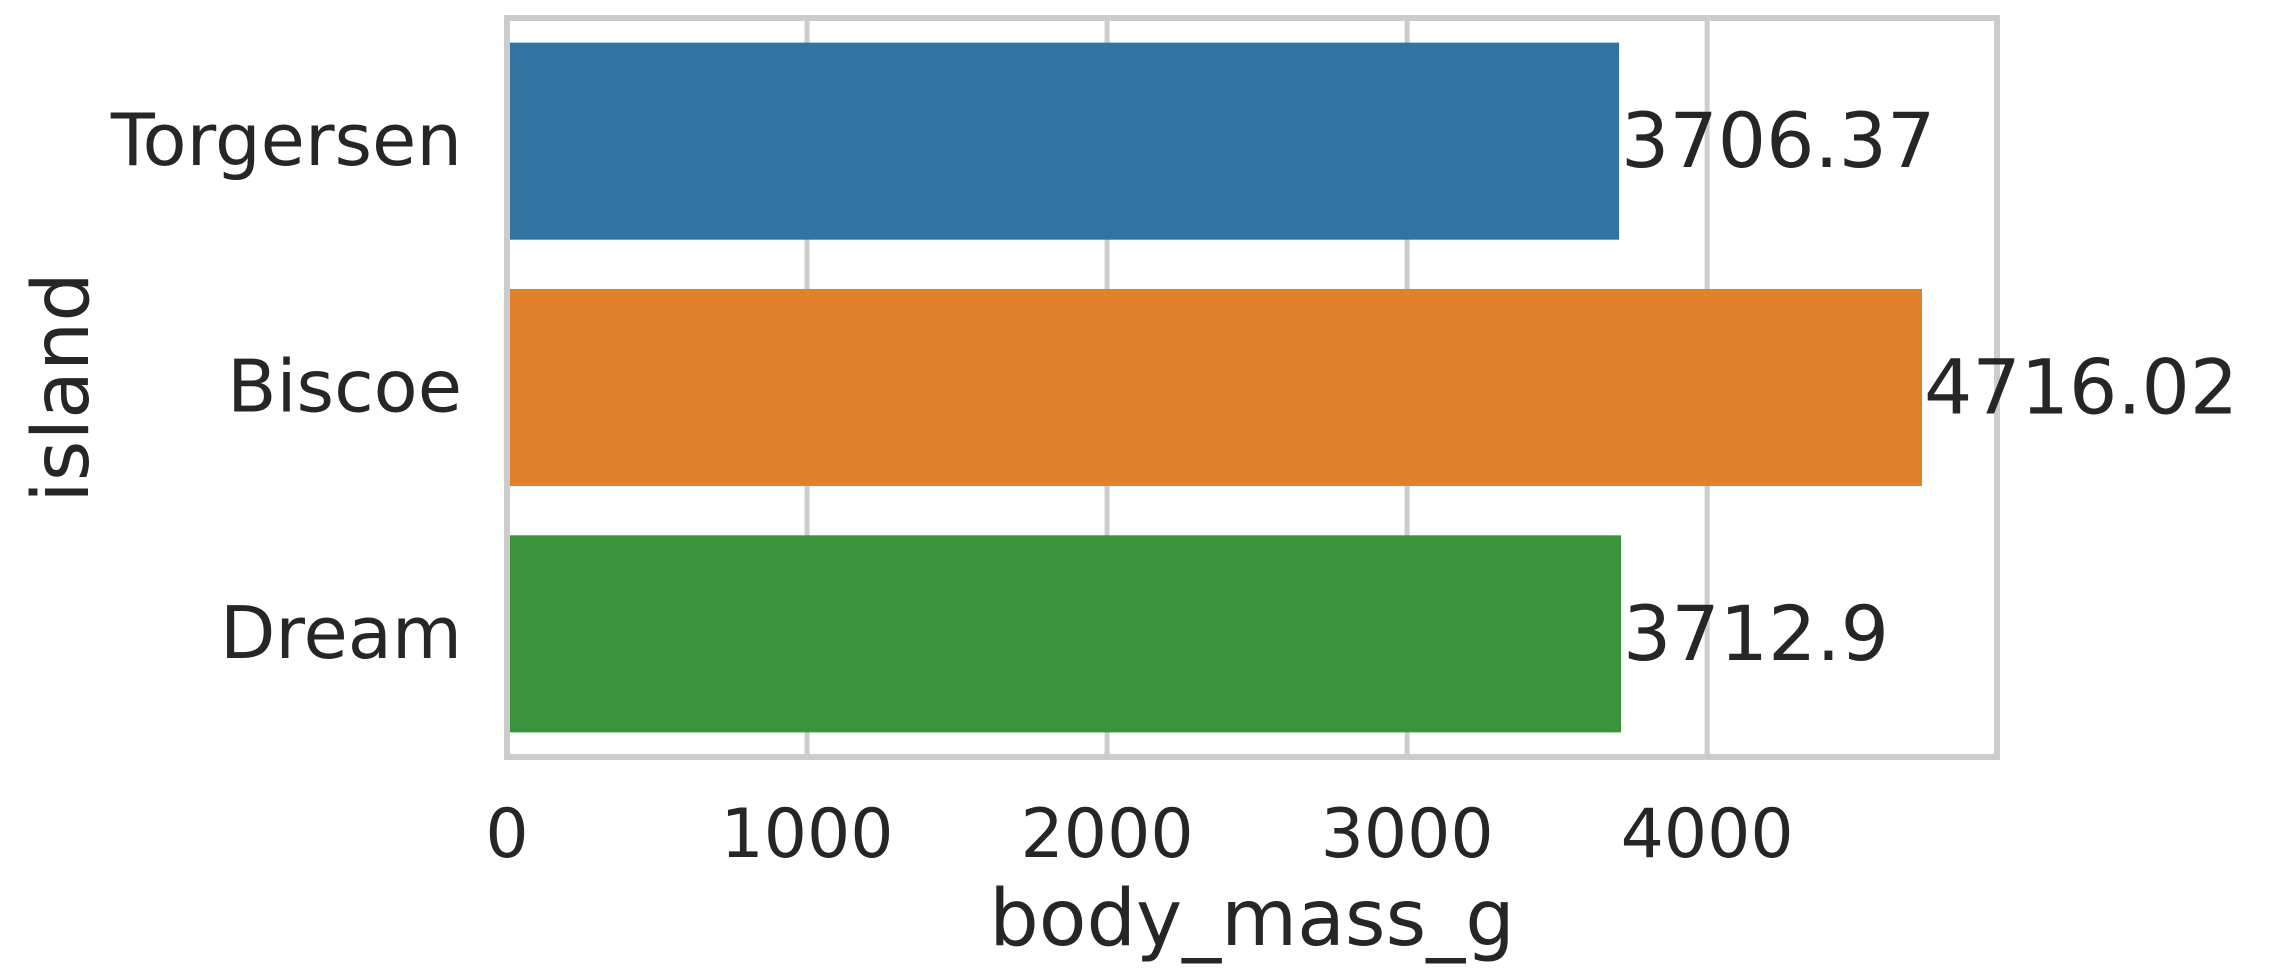 The height and width of the screenshot is (980, 2273). I want to click on y-tick-label: Torgersen, so click(286, 140).